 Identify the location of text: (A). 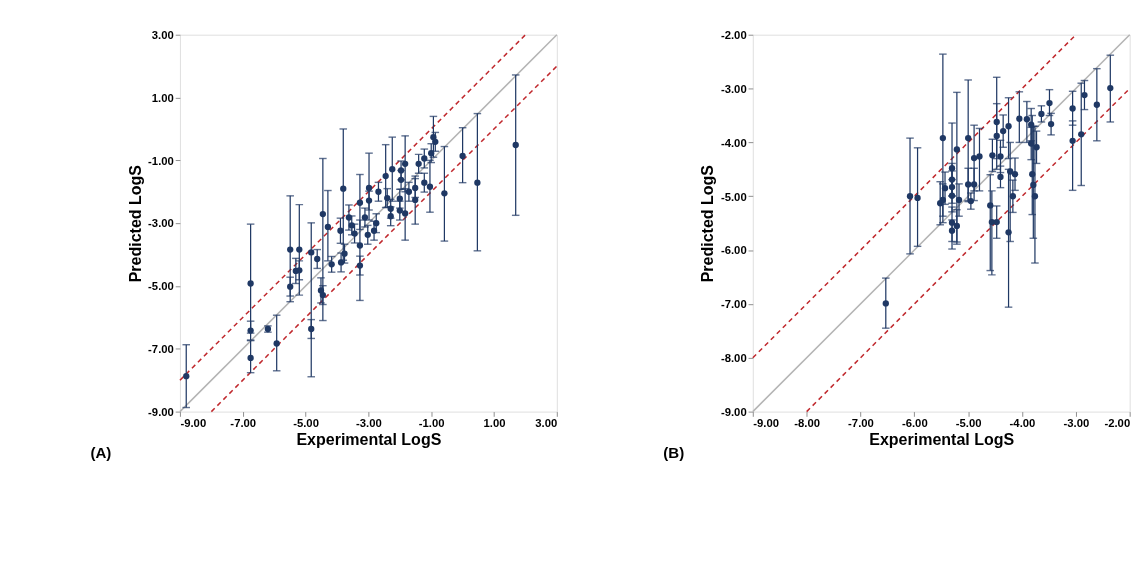
(101, 452).